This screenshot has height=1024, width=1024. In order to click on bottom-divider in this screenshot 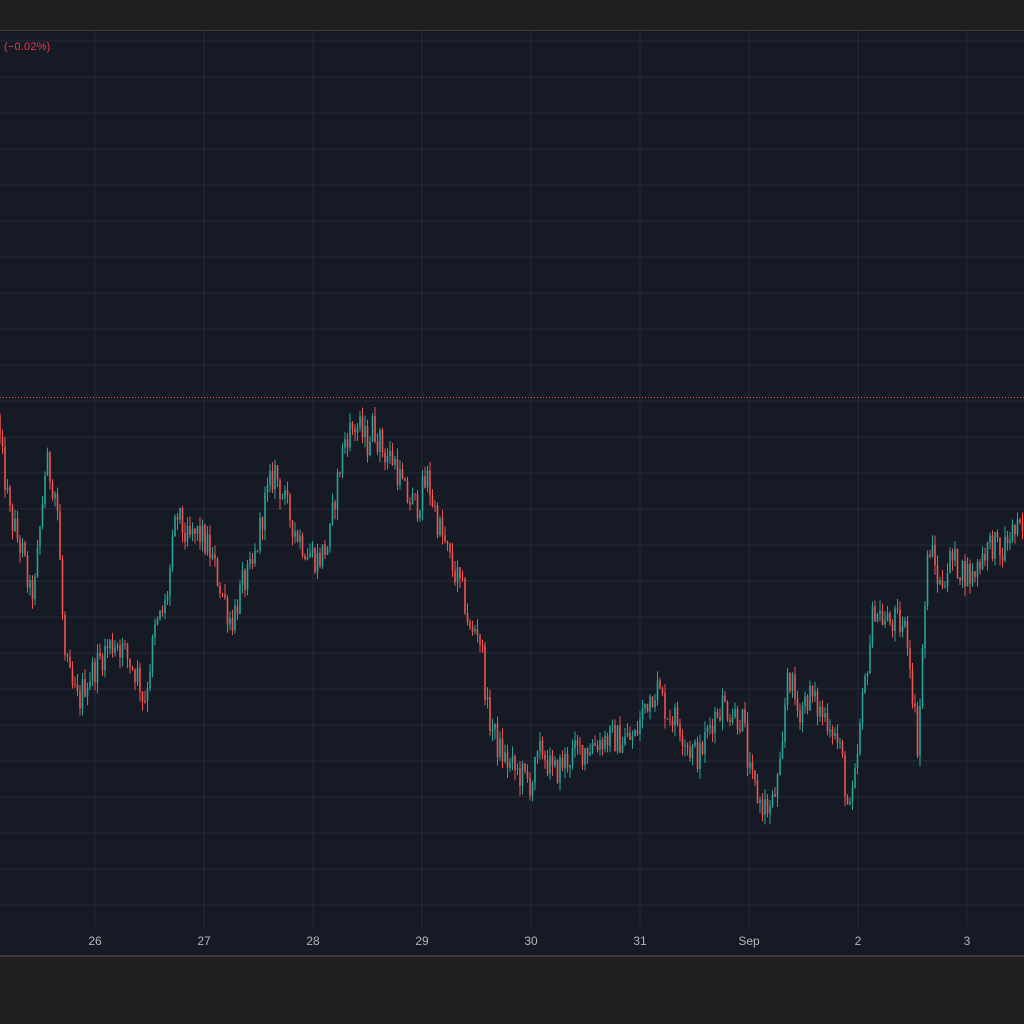, I will do `click(512, 956)`.